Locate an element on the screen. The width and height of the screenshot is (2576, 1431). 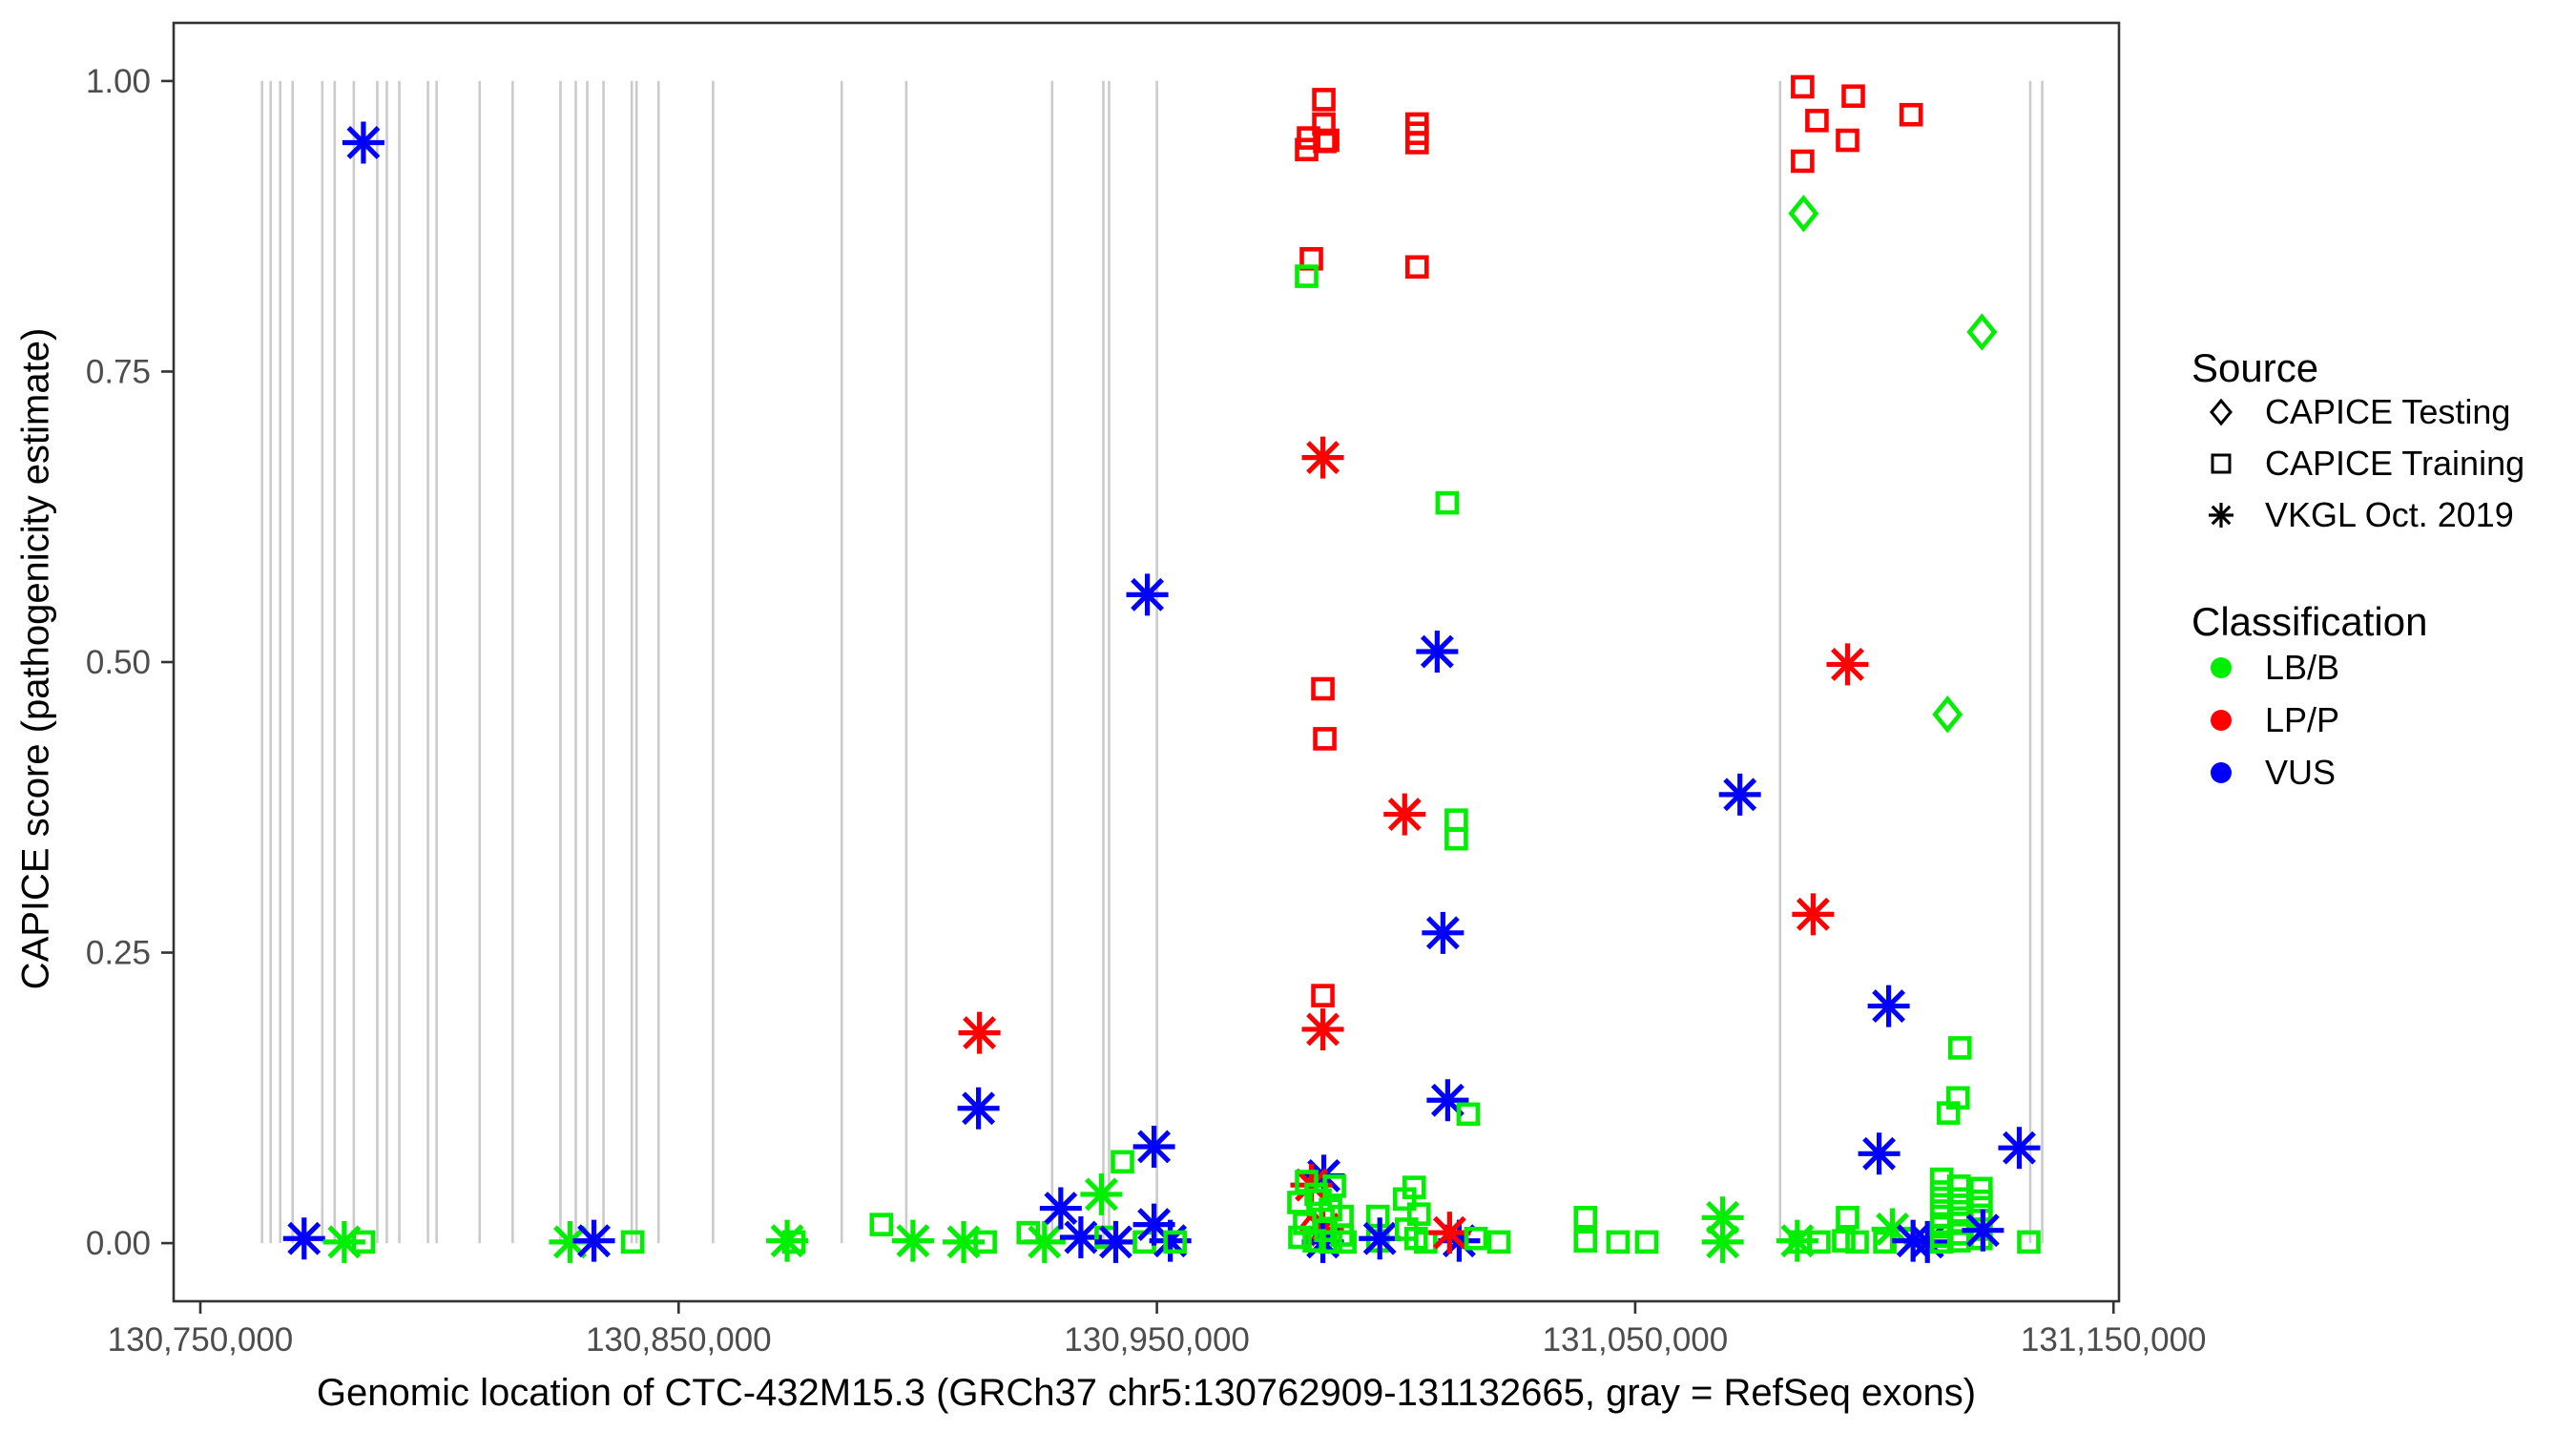
y-tick-label: 1.00 is located at coordinates (118, 81).